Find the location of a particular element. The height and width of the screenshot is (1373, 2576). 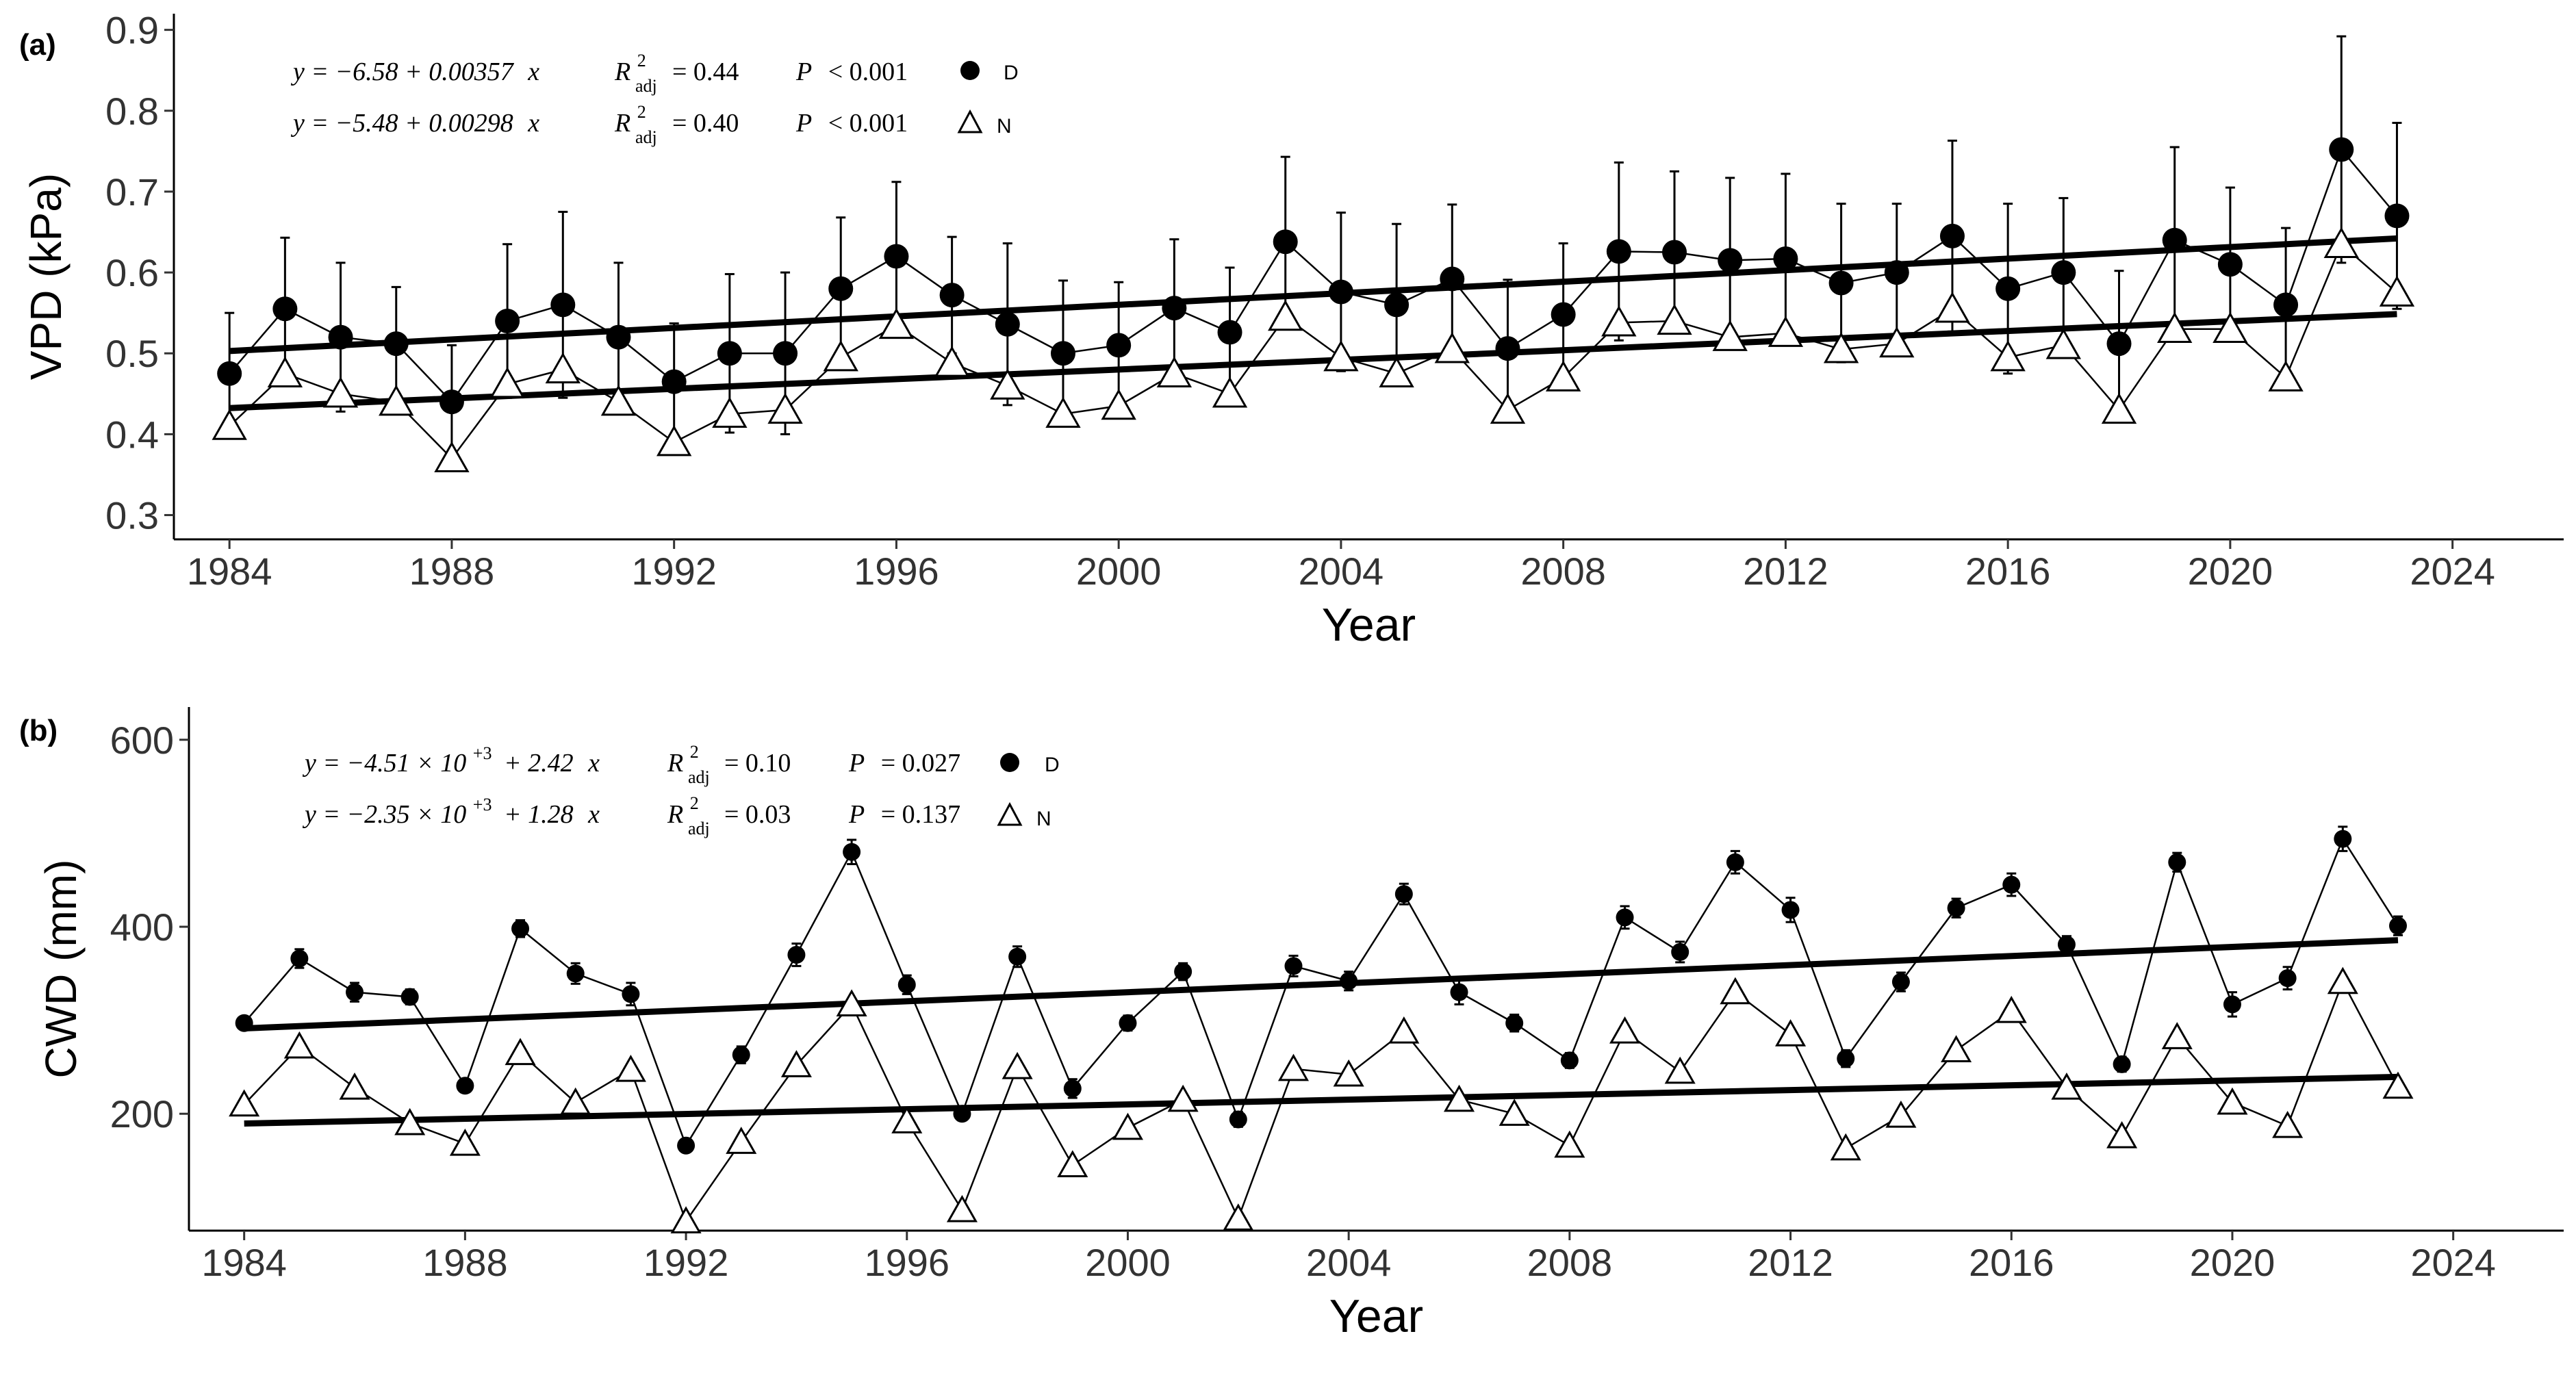

panel-b-eq-d-mid: + 2.42 is located at coordinates (539, 763).